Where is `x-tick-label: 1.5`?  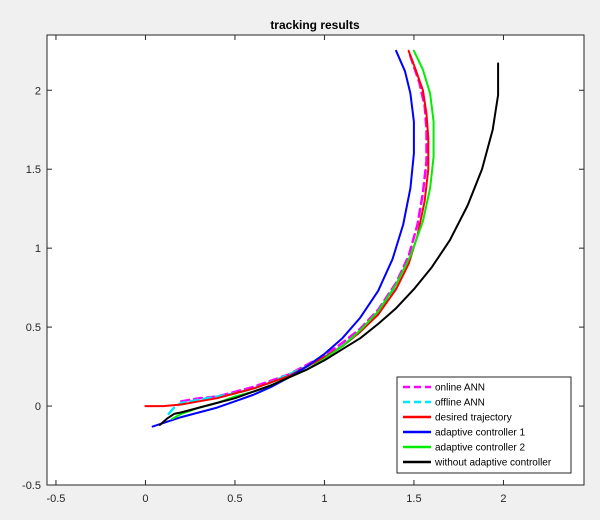
x-tick-label: 1.5 is located at coordinates (413, 499).